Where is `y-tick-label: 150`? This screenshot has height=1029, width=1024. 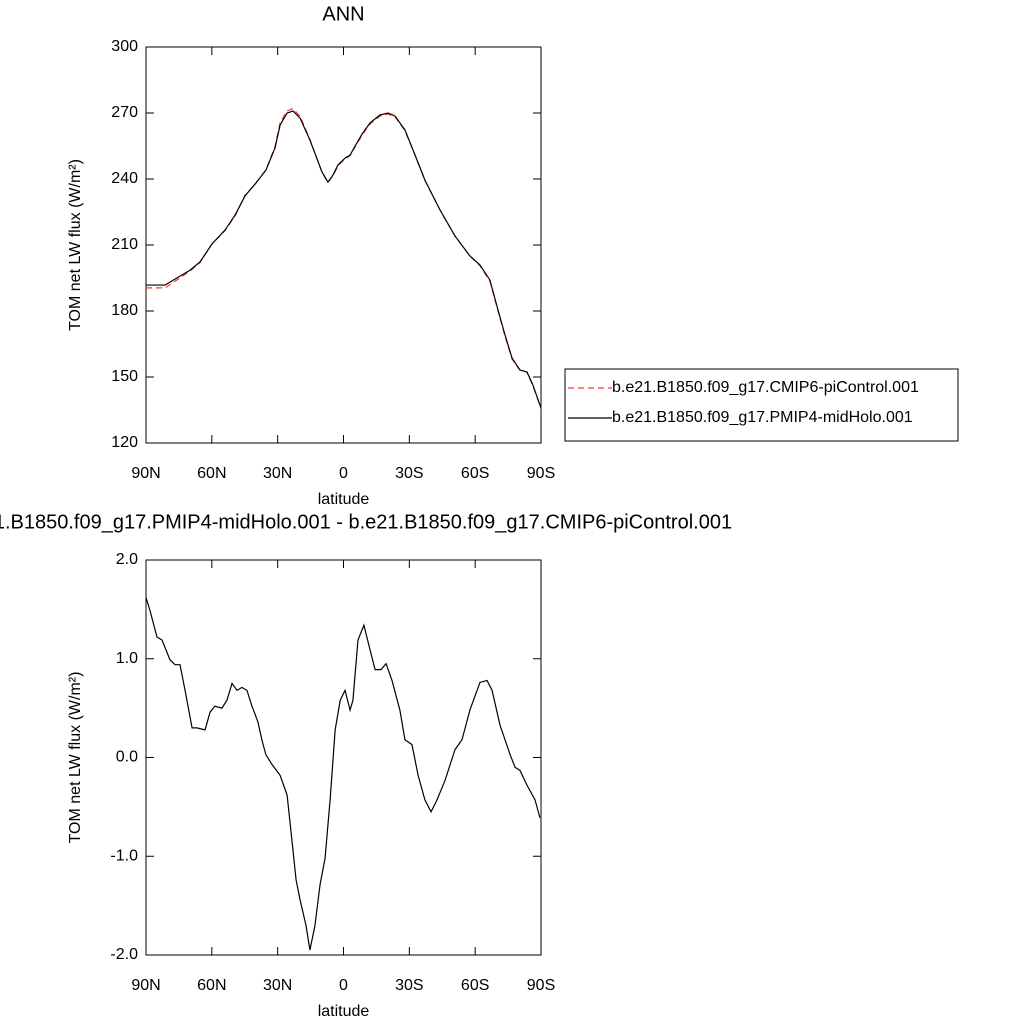 y-tick-label: 150 is located at coordinates (124, 376).